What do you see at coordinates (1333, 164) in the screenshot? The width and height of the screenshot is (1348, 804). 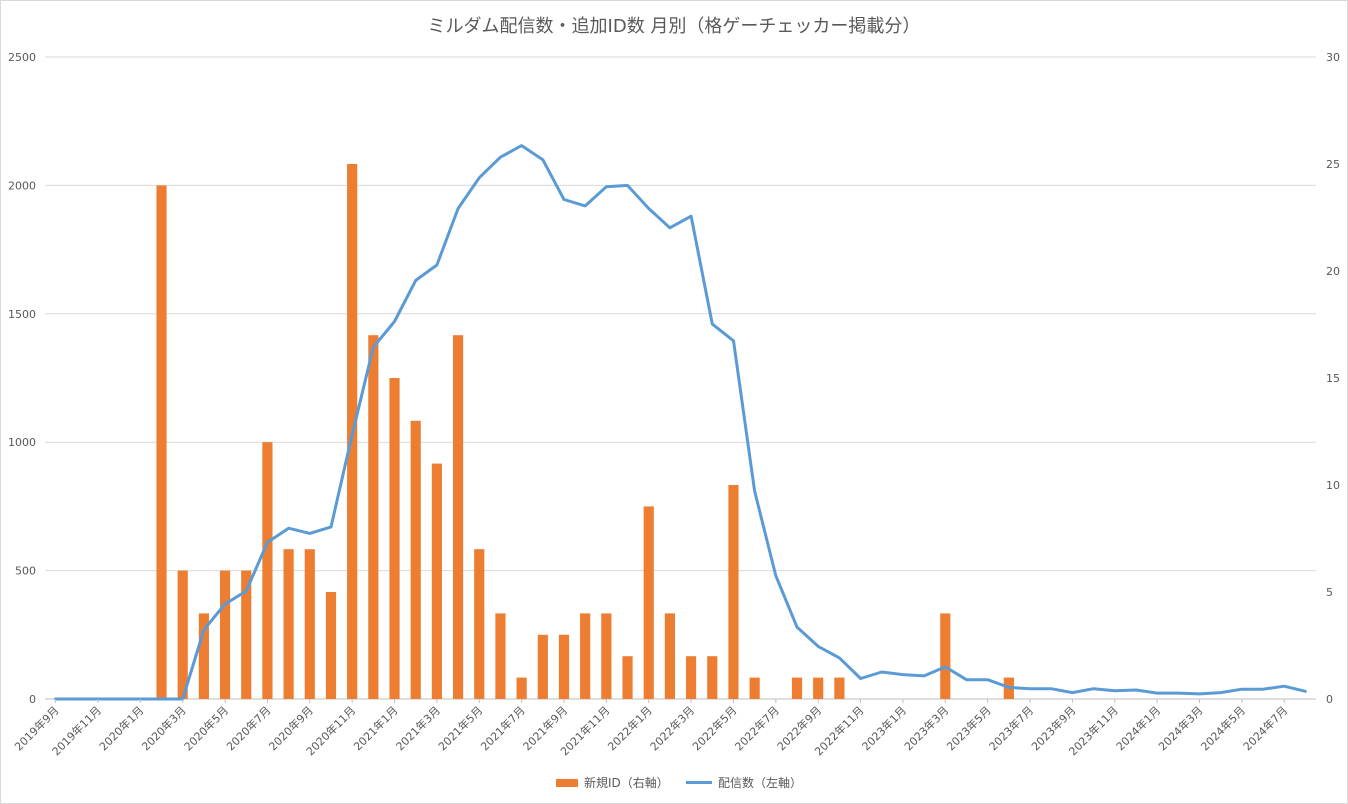 I see `y-right-tick-label: 25` at bounding box center [1333, 164].